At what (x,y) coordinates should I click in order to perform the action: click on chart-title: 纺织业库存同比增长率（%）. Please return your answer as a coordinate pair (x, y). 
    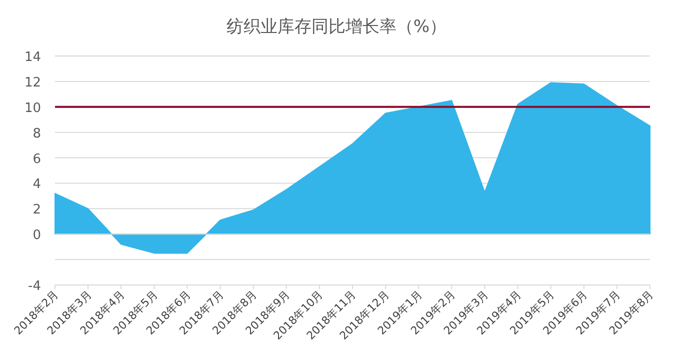
    Looking at the image, I should click on (336, 27).